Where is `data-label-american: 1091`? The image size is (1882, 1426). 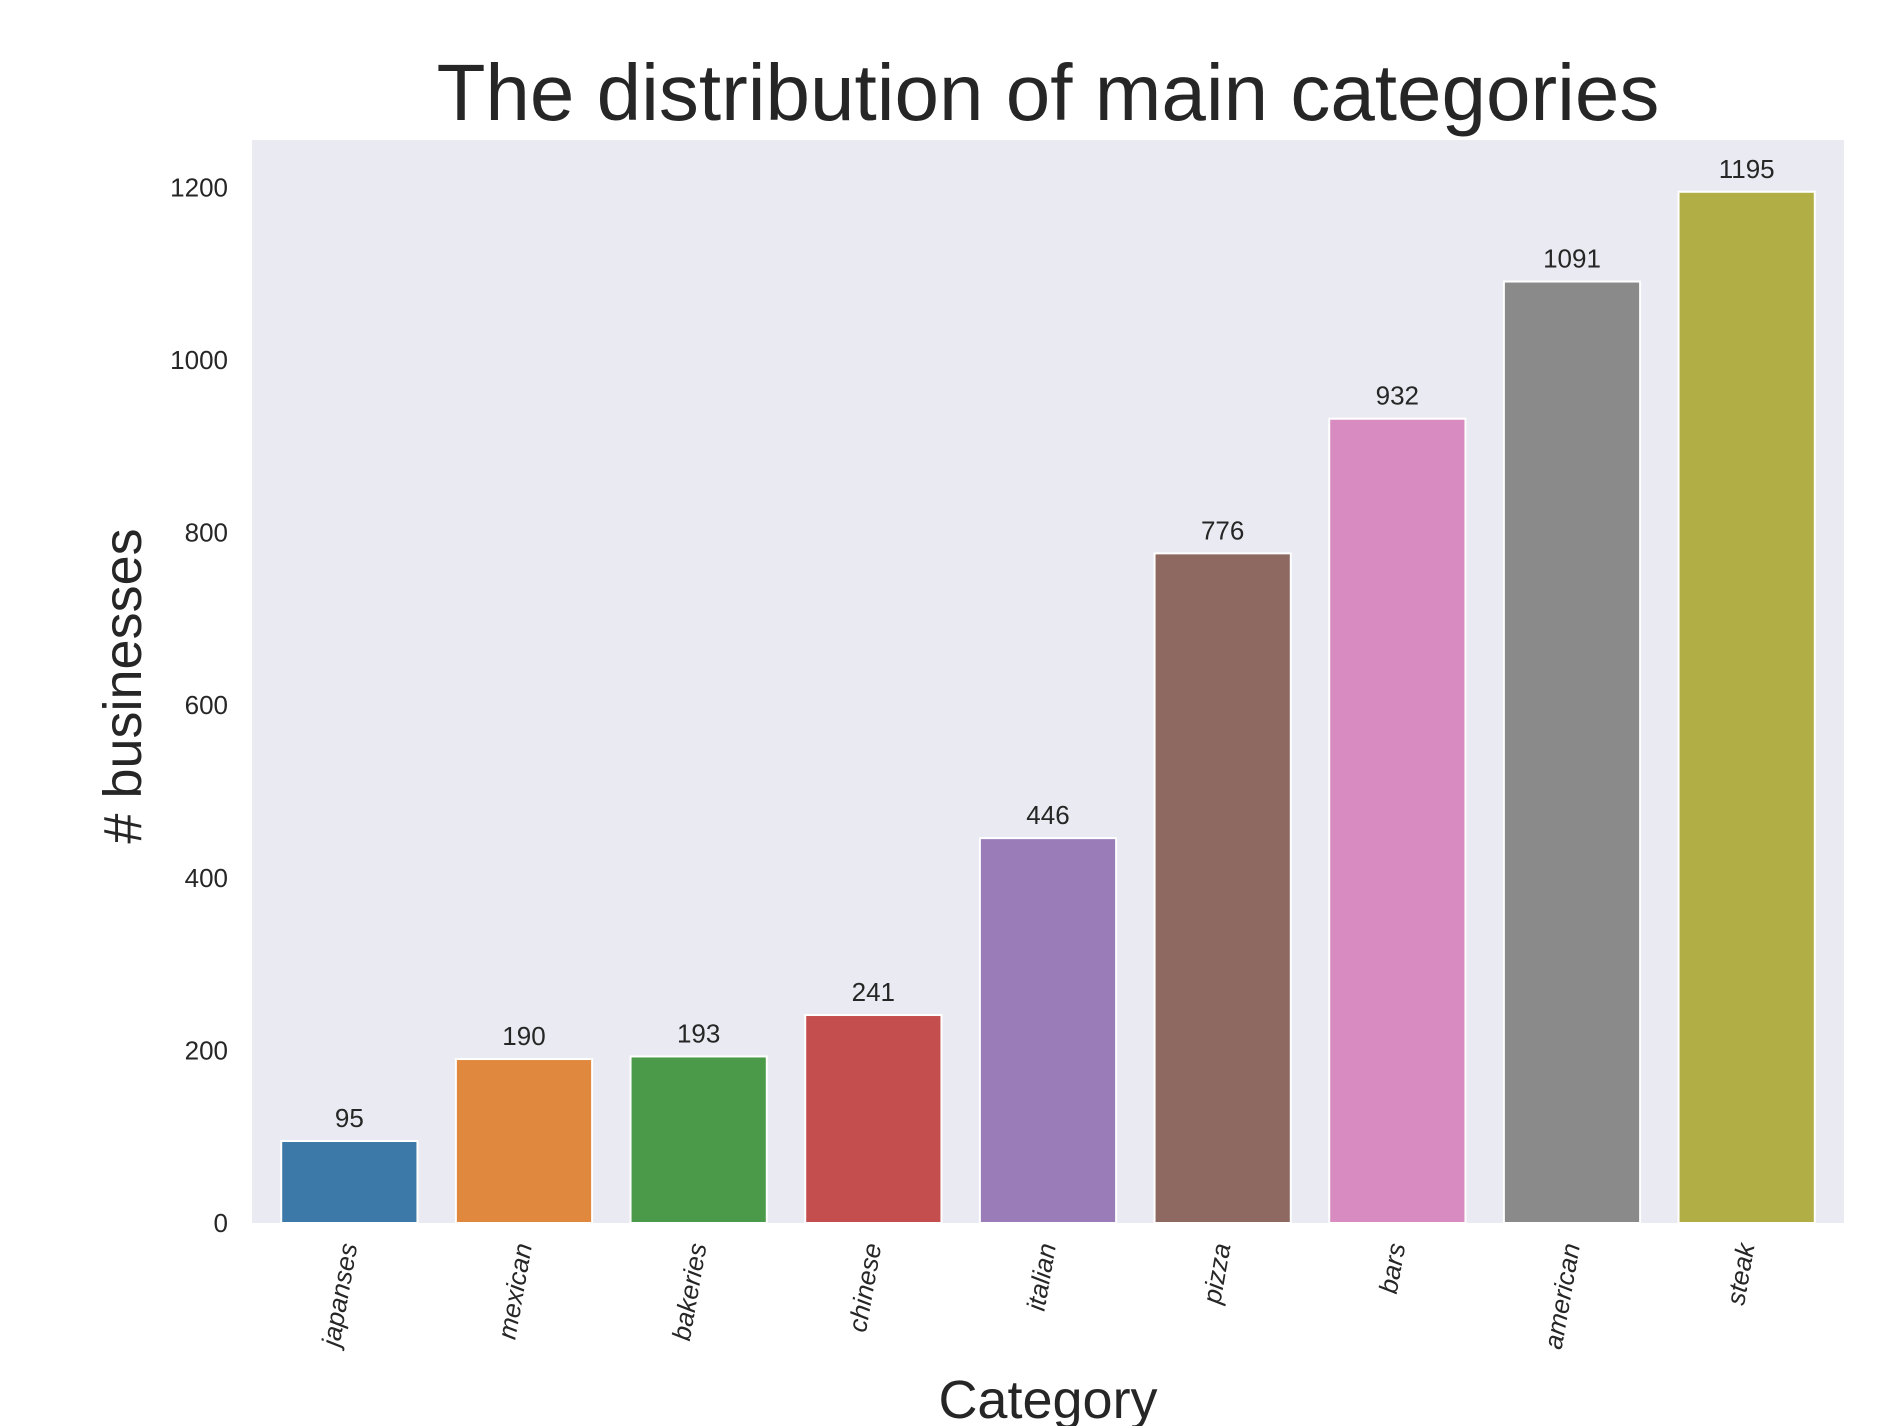 data-label-american: 1091 is located at coordinates (1572, 259).